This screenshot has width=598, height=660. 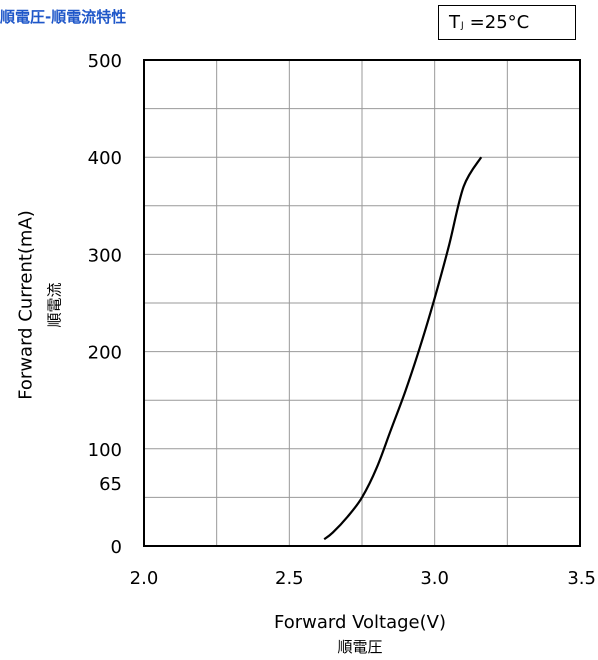 I want to click on y-tick-label: 65, so click(x=110, y=484).